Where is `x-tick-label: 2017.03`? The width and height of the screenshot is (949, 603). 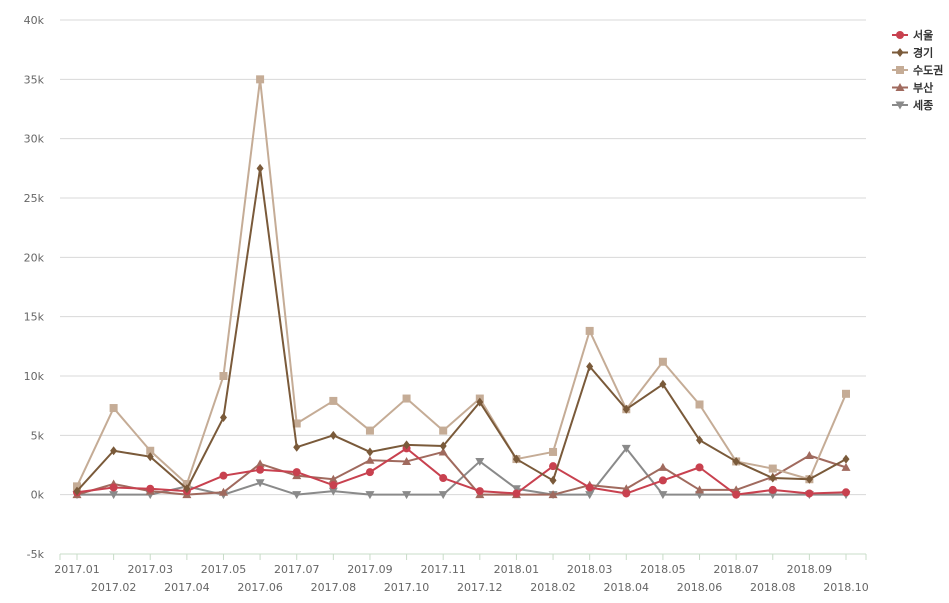
x-tick-label: 2017.03 is located at coordinates (150, 569).